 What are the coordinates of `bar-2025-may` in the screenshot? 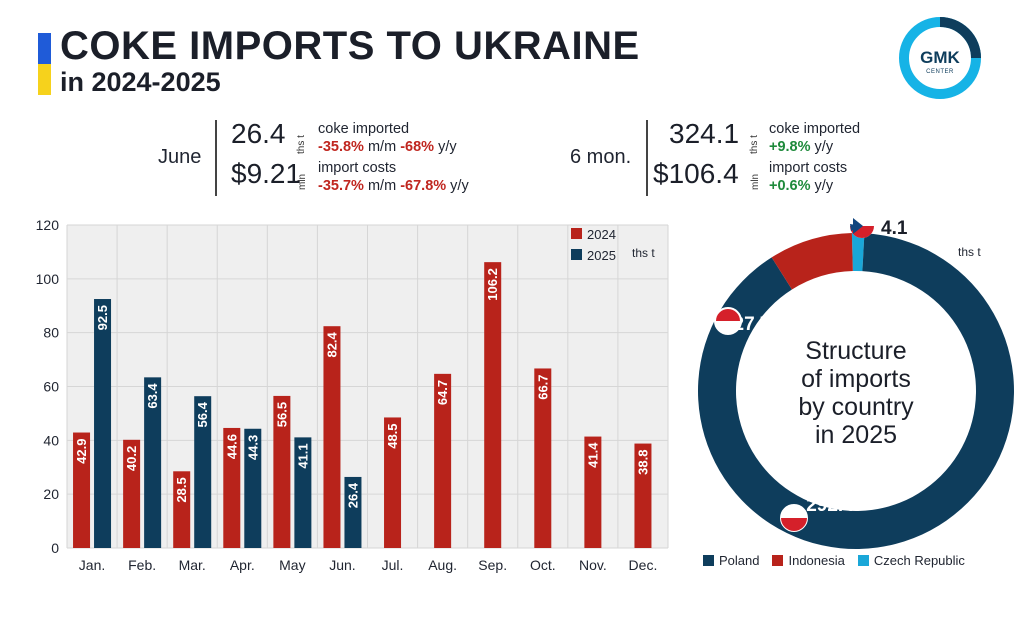 It's located at (303, 492).